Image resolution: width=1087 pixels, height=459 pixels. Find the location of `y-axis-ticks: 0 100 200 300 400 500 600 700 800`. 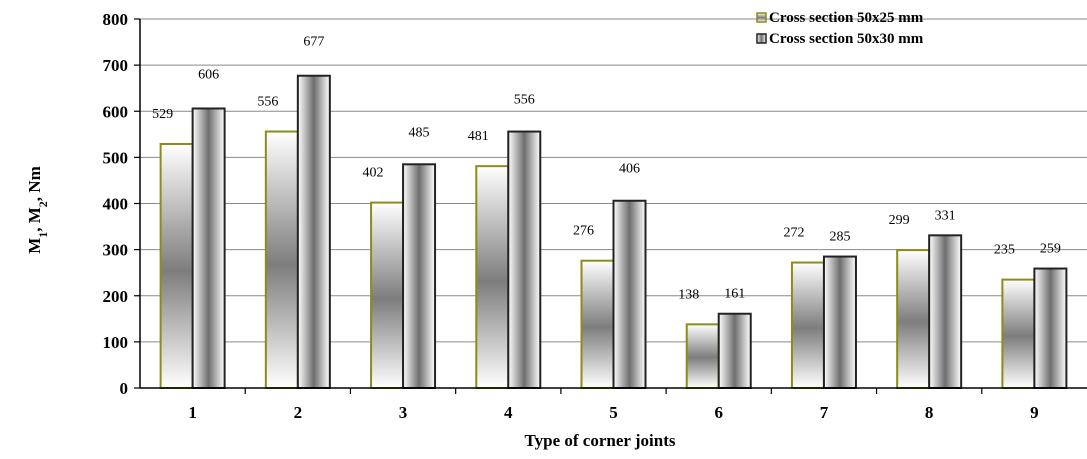

y-axis-ticks: 0 100 200 300 400 500 600 700 800 is located at coordinates (121, 204).